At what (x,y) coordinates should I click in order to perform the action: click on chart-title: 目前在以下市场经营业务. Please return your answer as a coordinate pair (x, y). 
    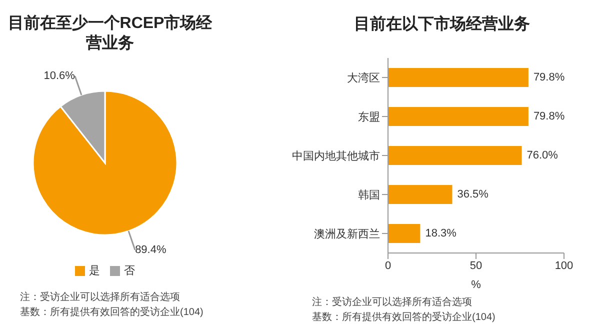
    Looking at the image, I should click on (442, 24).